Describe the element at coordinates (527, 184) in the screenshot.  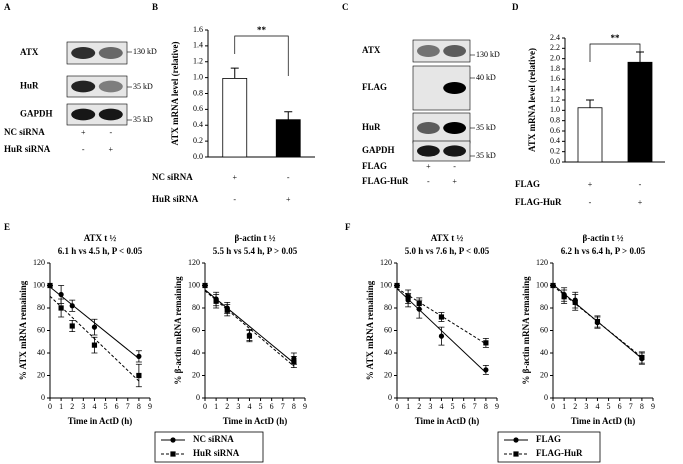
I see `condition-label: FLAG` at that location.